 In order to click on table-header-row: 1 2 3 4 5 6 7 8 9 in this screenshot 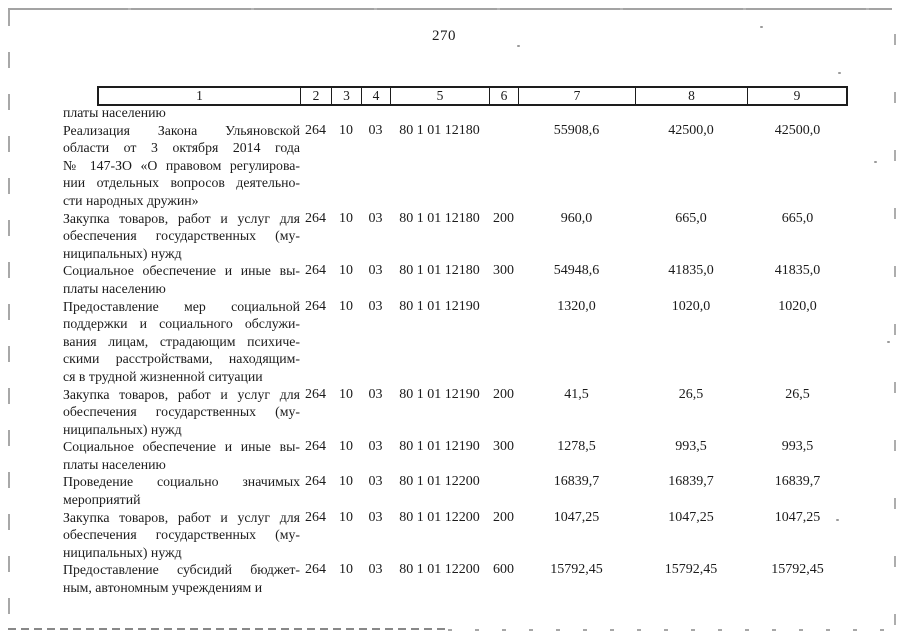, I will do `click(472, 96)`.